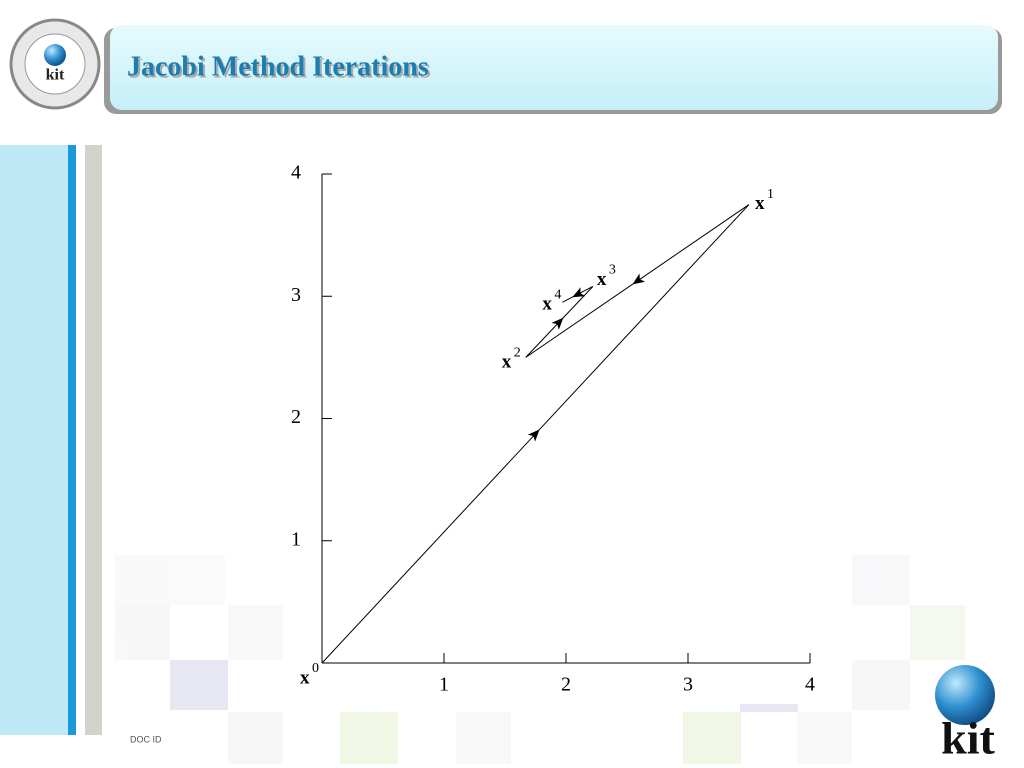 The width and height of the screenshot is (1024, 768). I want to click on bottom-logo: kit, so click(965, 714).